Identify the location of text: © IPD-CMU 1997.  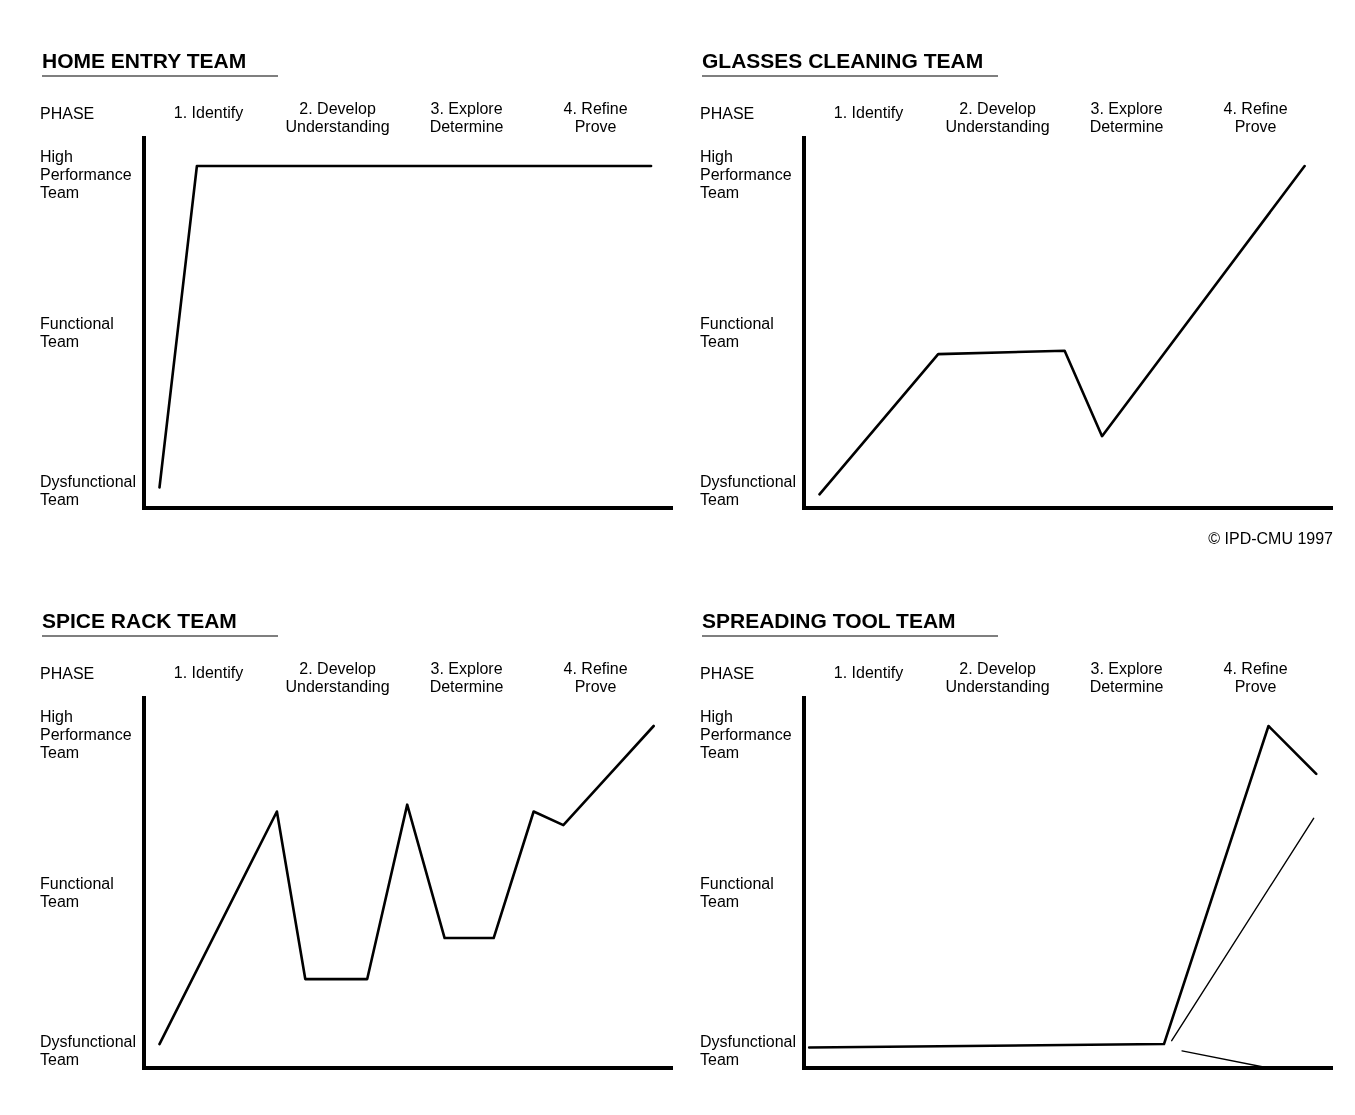
(1271, 538).